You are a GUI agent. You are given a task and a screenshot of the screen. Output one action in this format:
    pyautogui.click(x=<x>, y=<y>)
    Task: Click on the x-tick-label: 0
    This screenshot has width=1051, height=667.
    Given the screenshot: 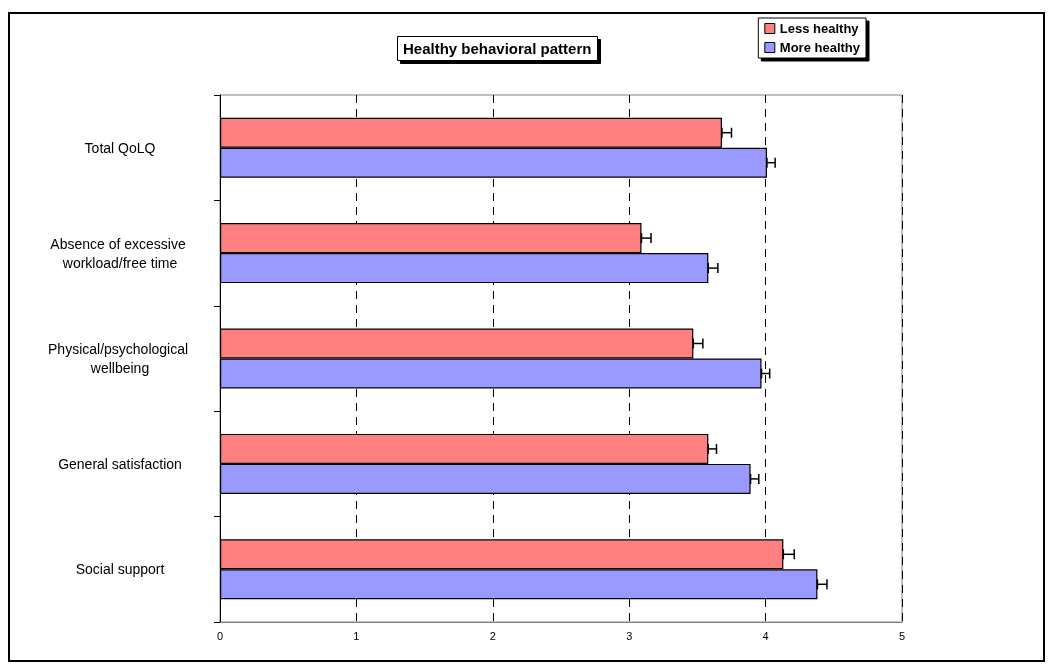 What is the action you would take?
    pyautogui.click(x=220, y=635)
    